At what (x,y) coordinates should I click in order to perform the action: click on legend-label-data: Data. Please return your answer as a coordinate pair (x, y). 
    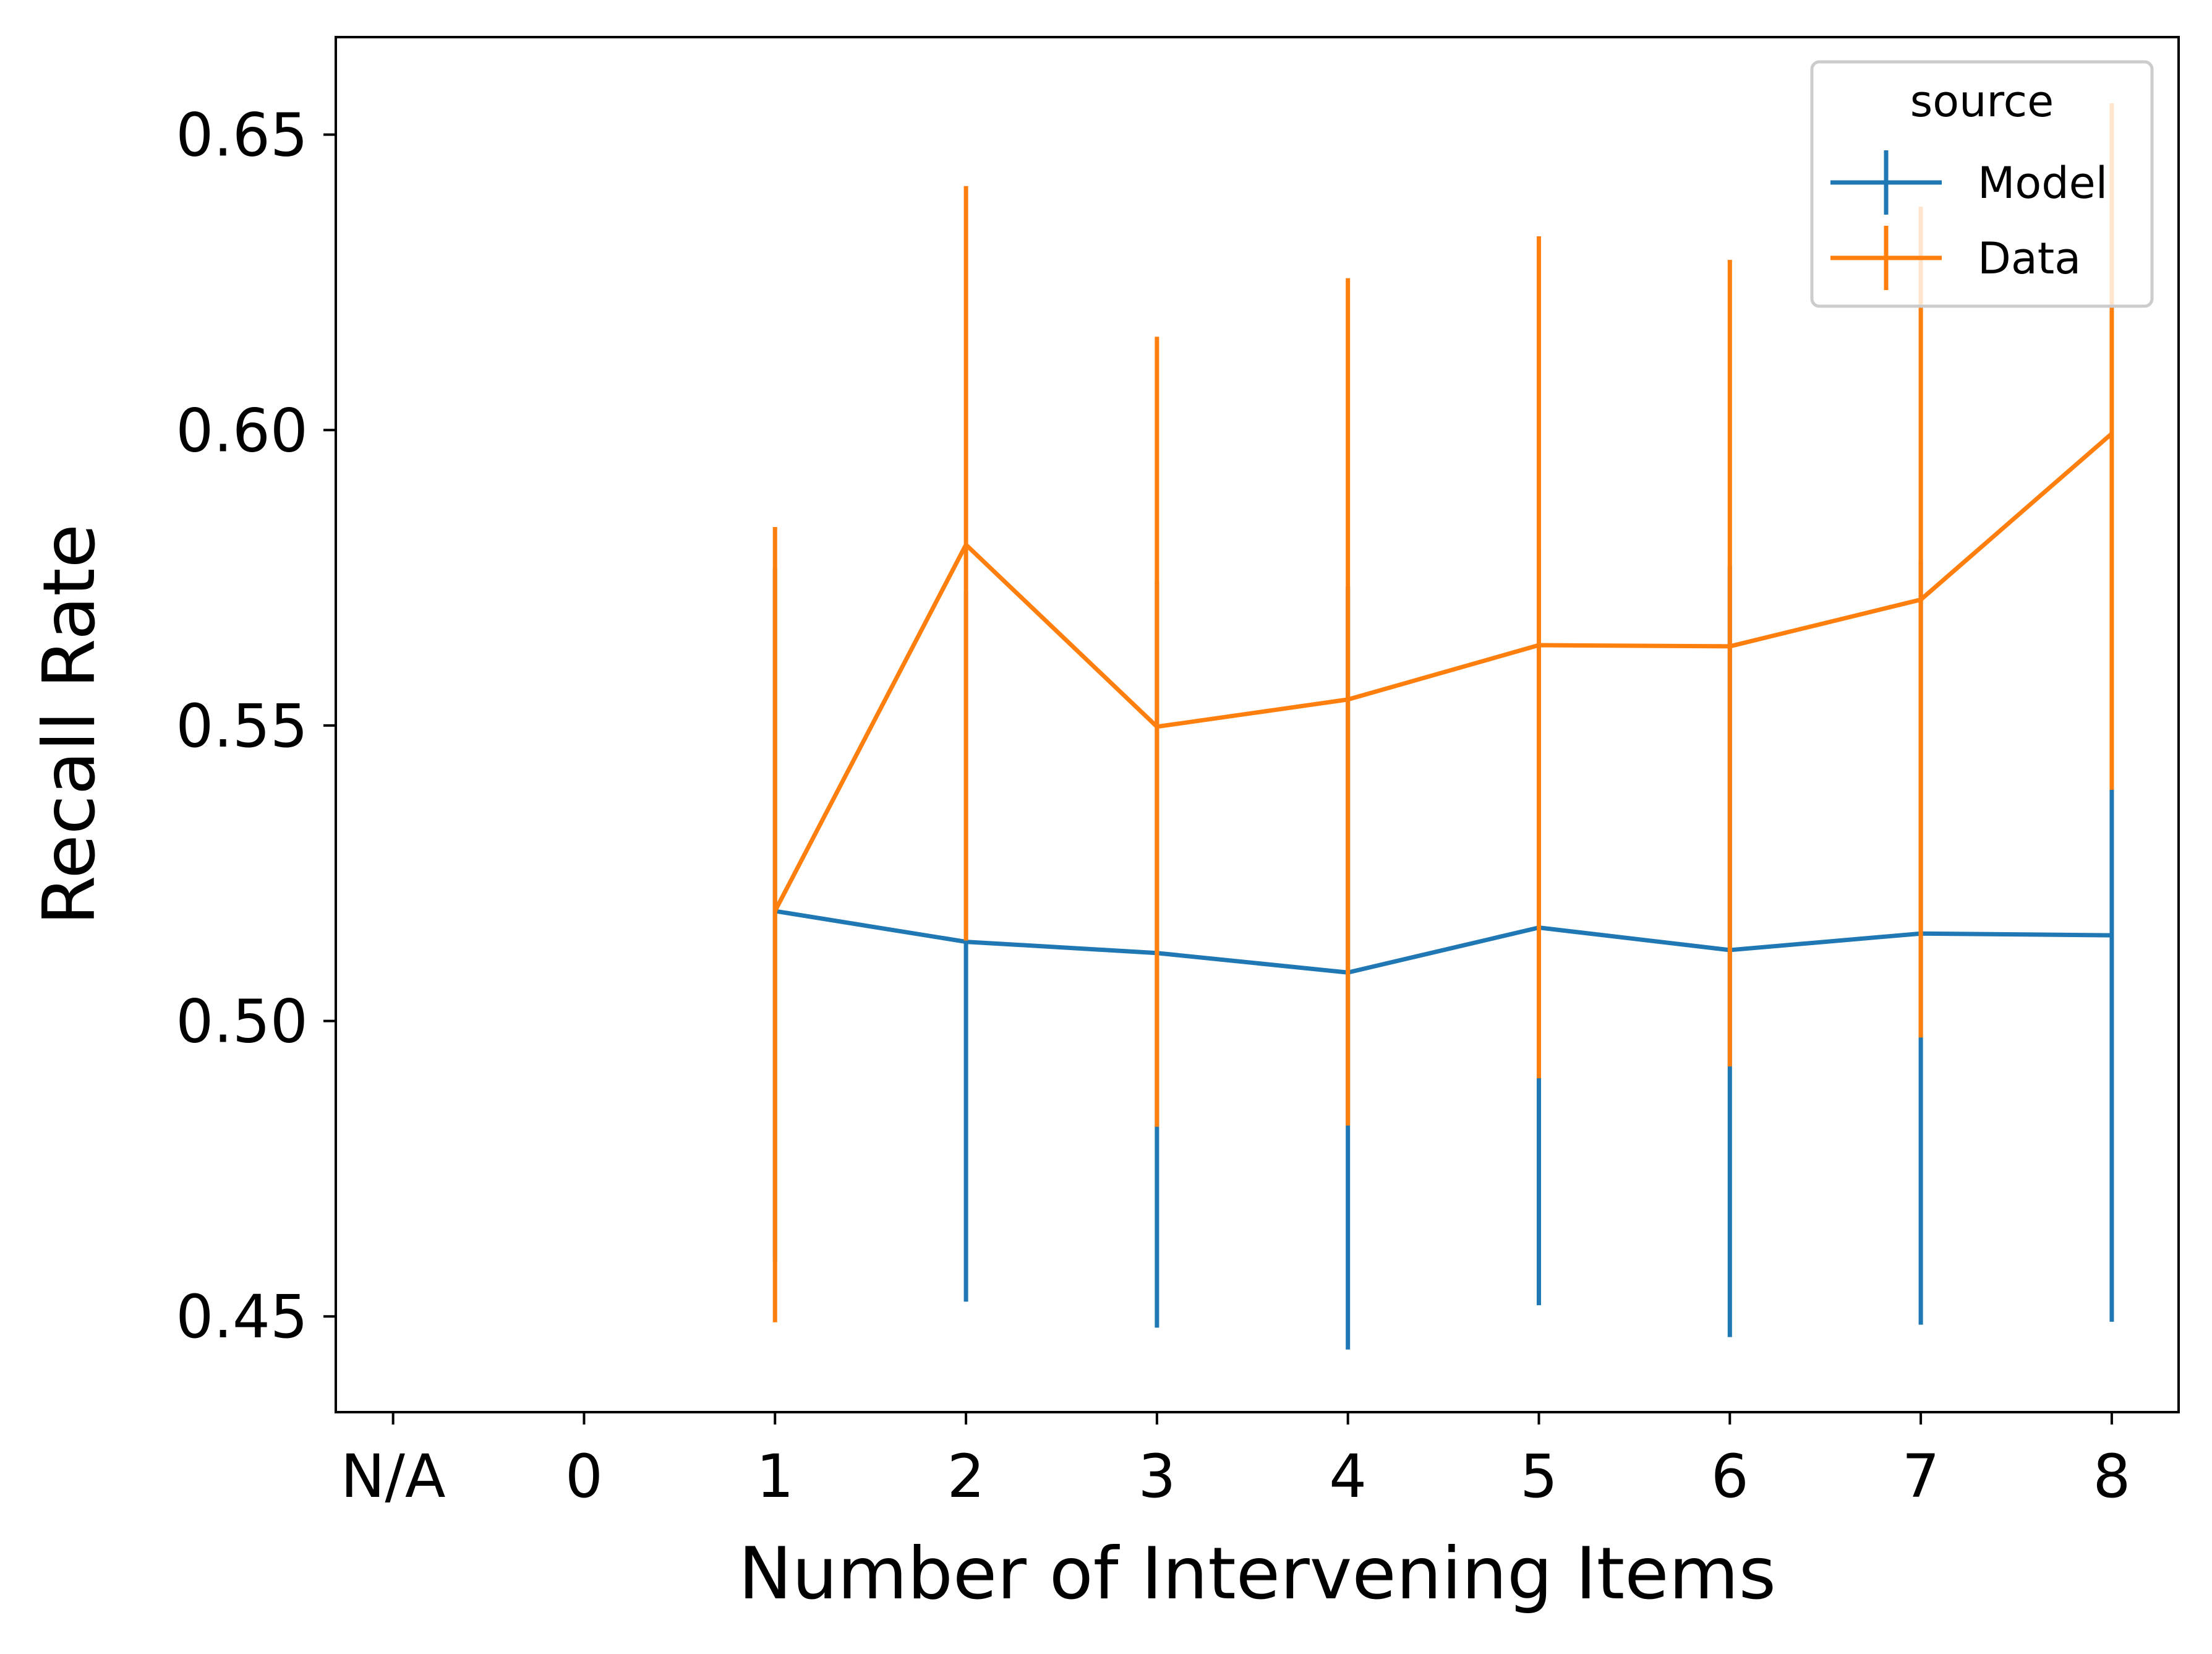
    Looking at the image, I should click on (2029, 258).